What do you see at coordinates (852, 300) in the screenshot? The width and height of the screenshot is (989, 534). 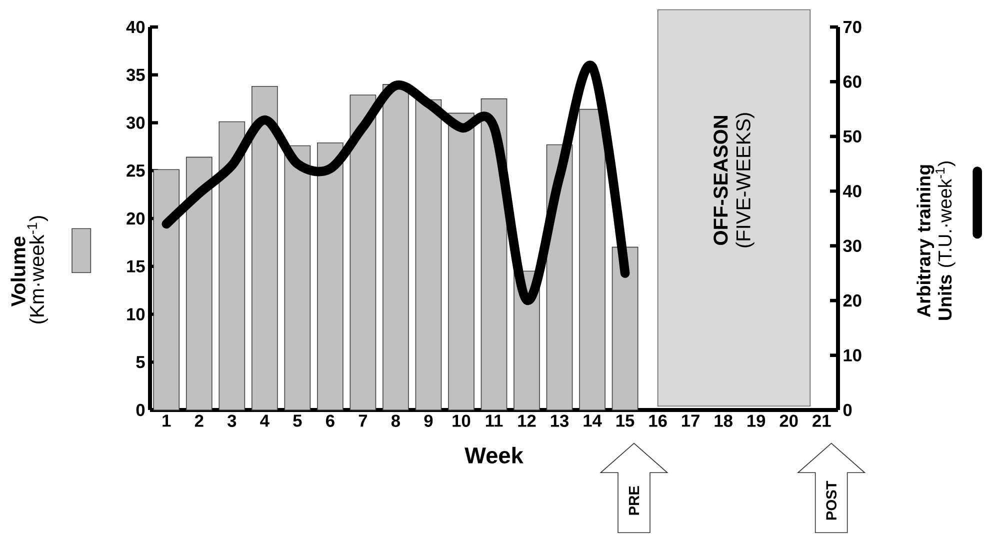 I see `y2-tick-label: 20` at bounding box center [852, 300].